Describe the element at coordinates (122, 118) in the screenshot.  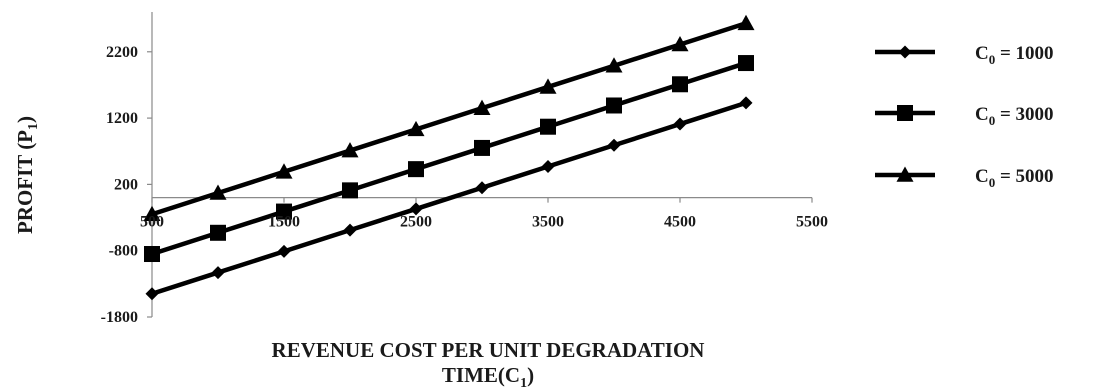
I see `y-tick-label: 1200` at that location.